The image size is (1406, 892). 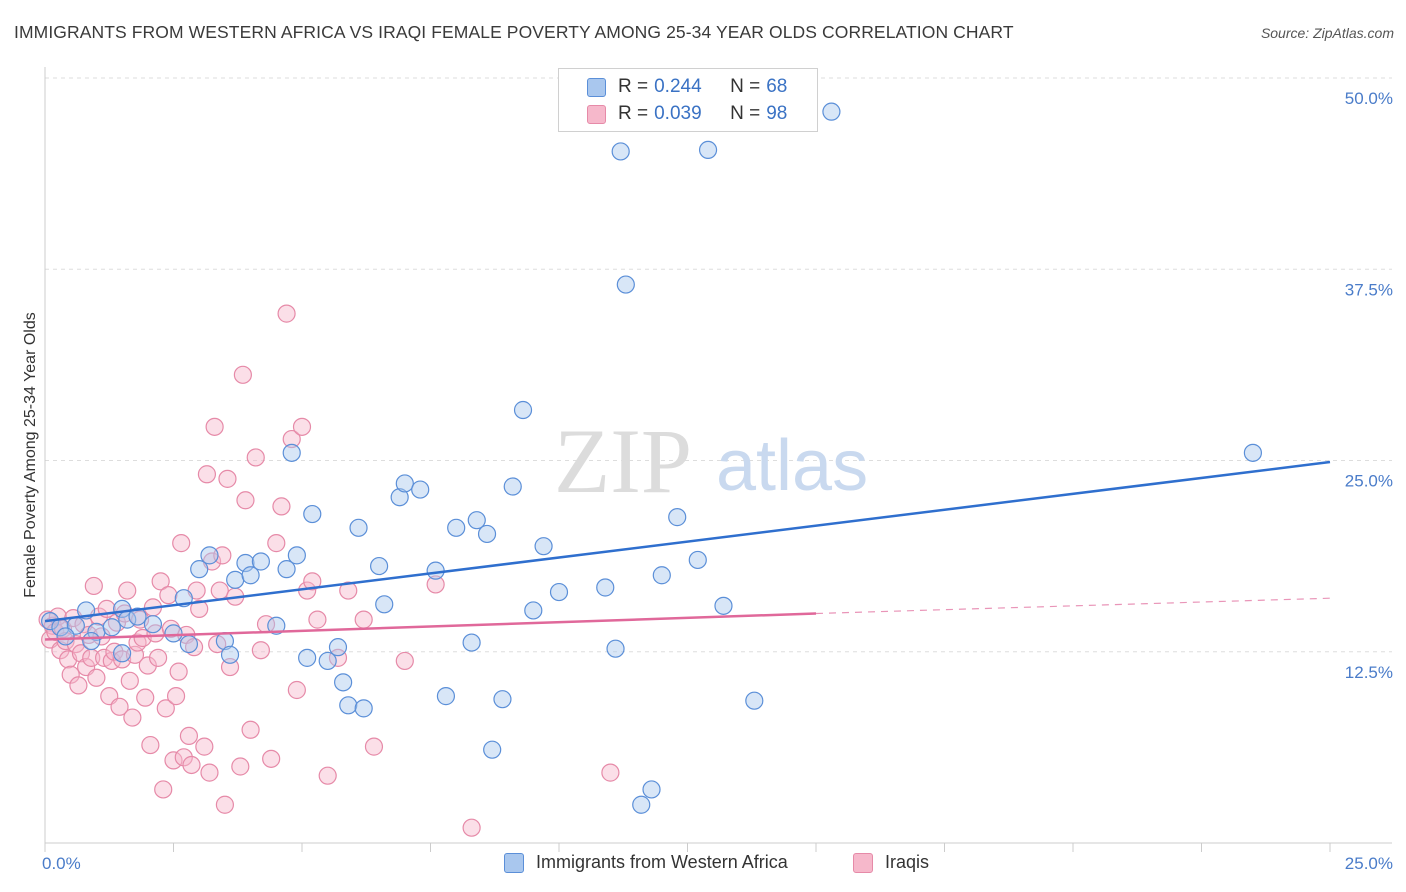 What do you see at coordinates (907, 862) in the screenshot?
I see `legend-item-label: Iraqis` at bounding box center [907, 862].